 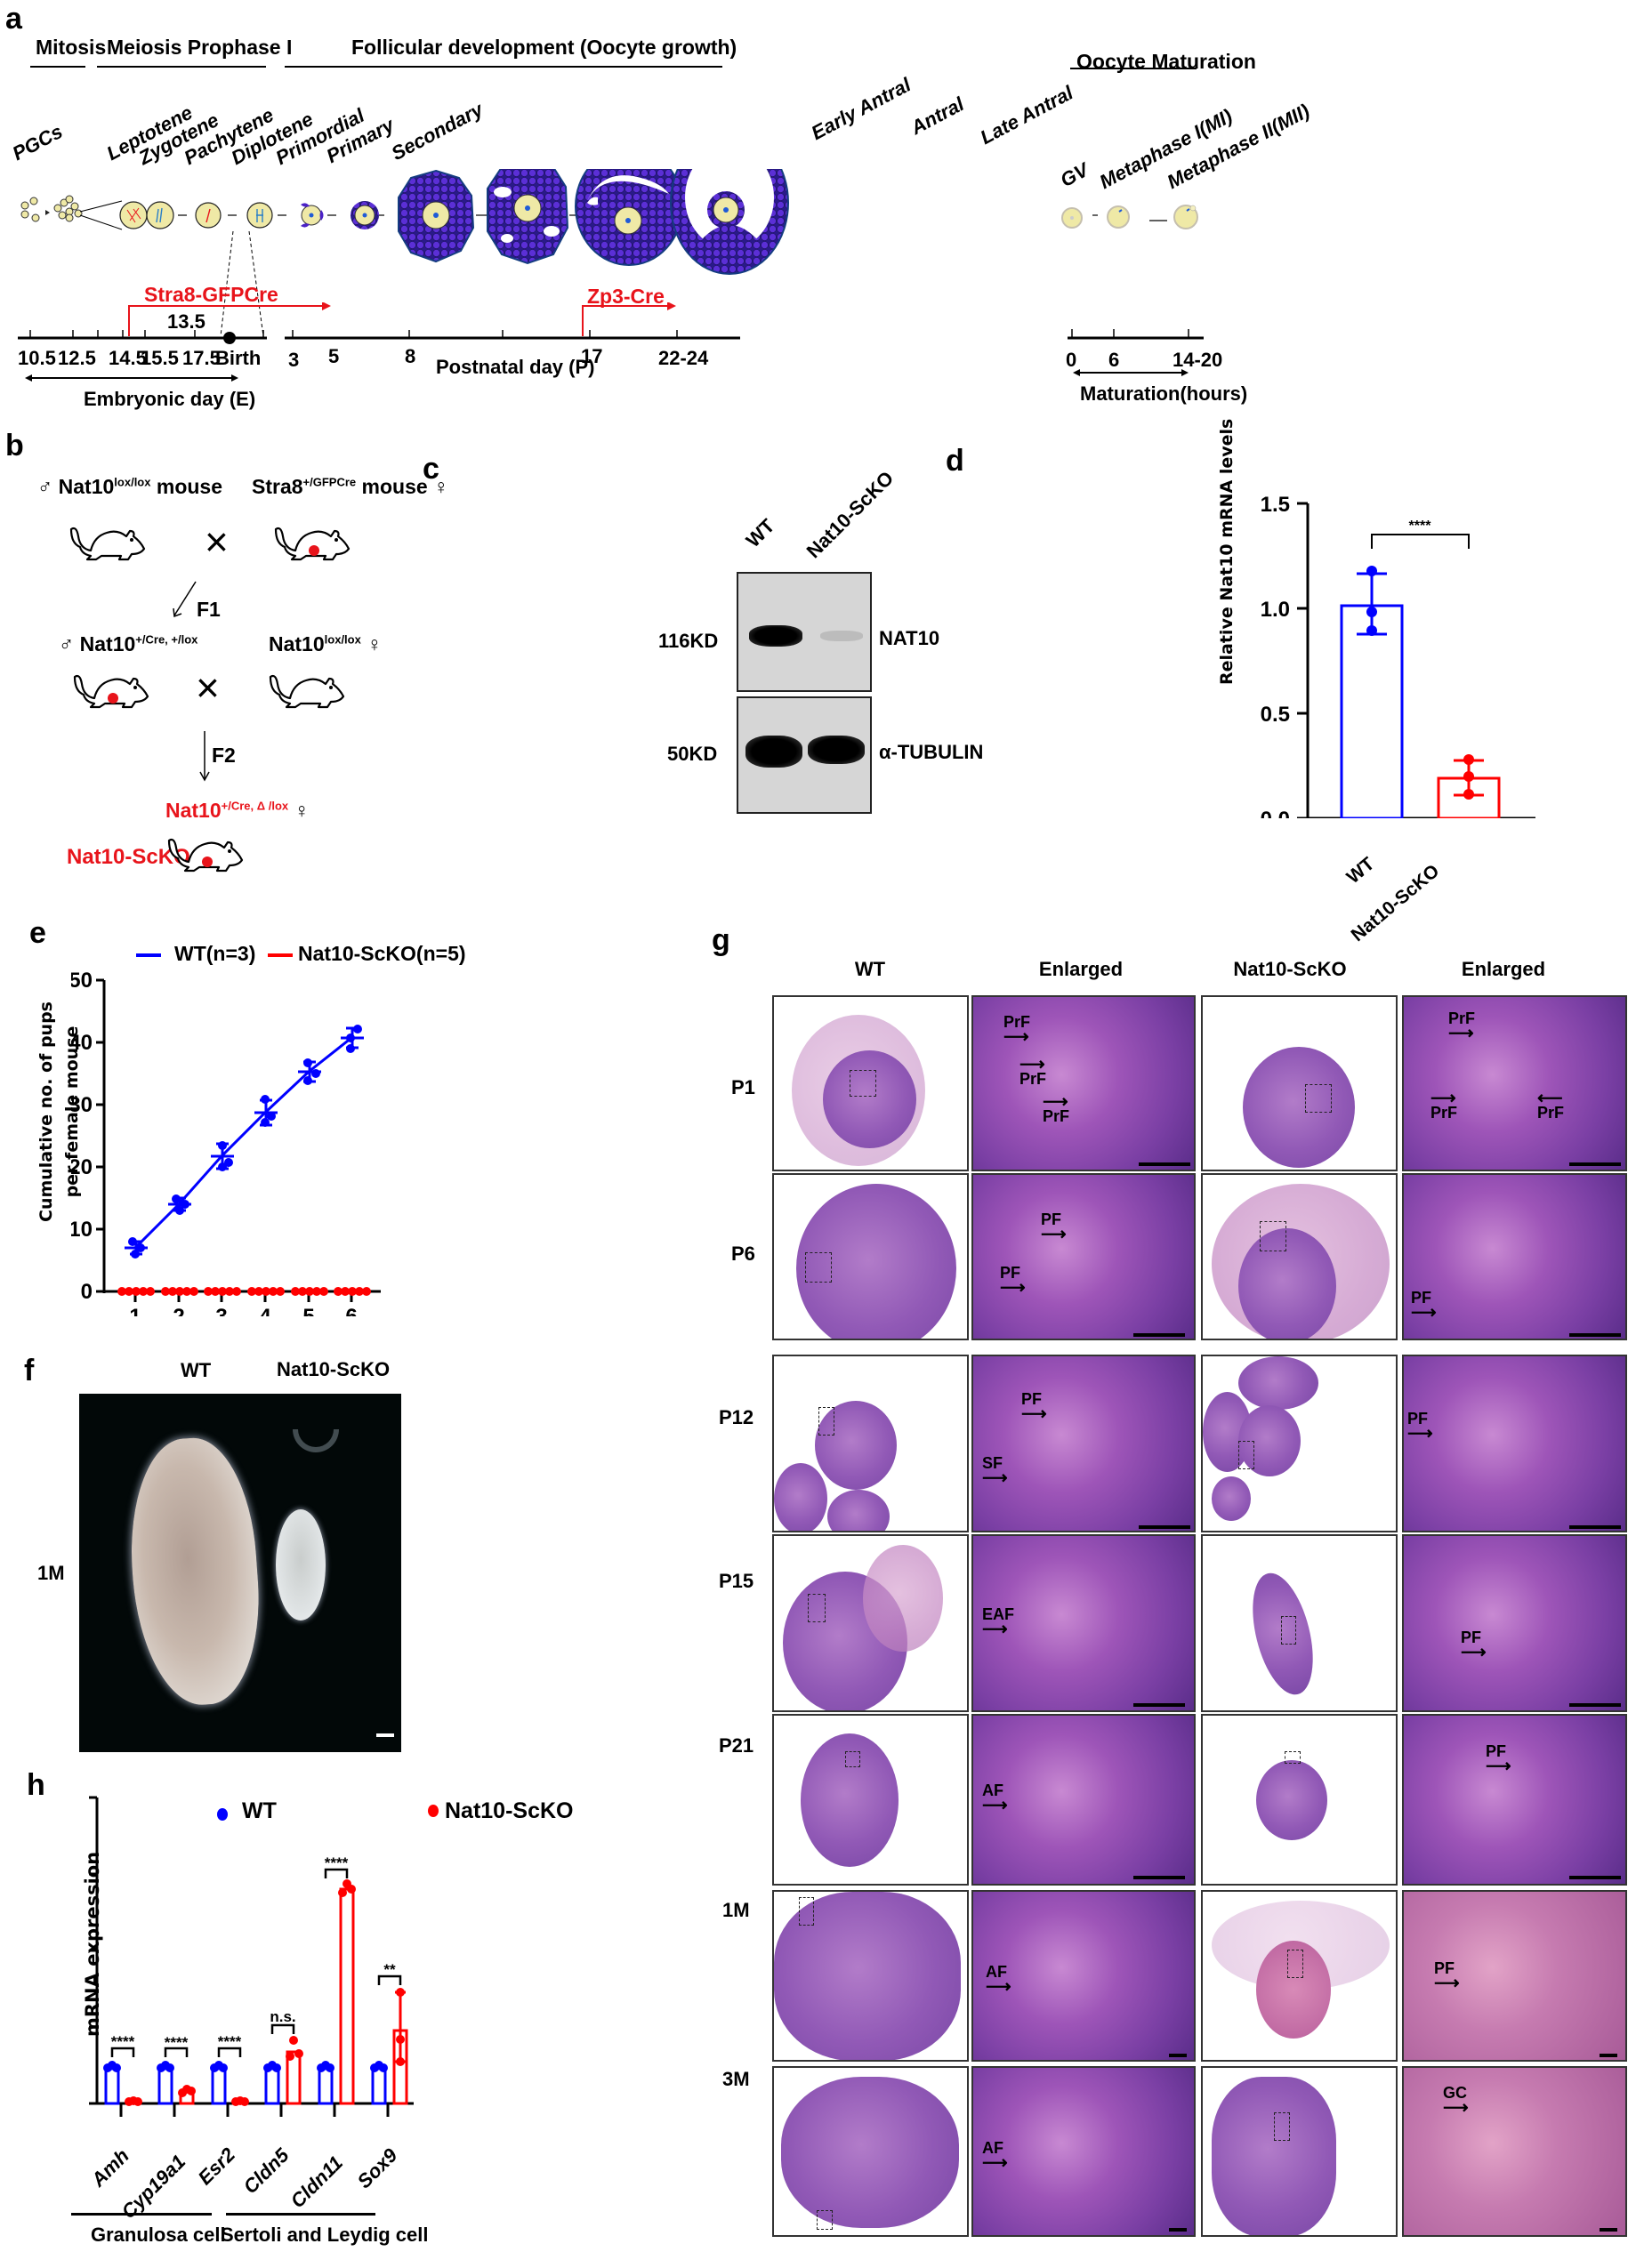 What do you see at coordinates (1360, 871) in the screenshot?
I see `d-xtick-wt: WT` at bounding box center [1360, 871].